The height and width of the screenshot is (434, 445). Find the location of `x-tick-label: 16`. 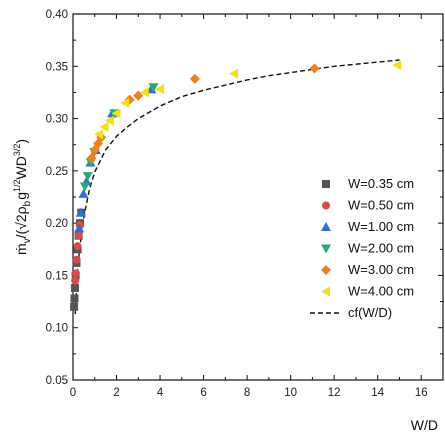

x-tick-label: 16 is located at coordinates (421, 393).